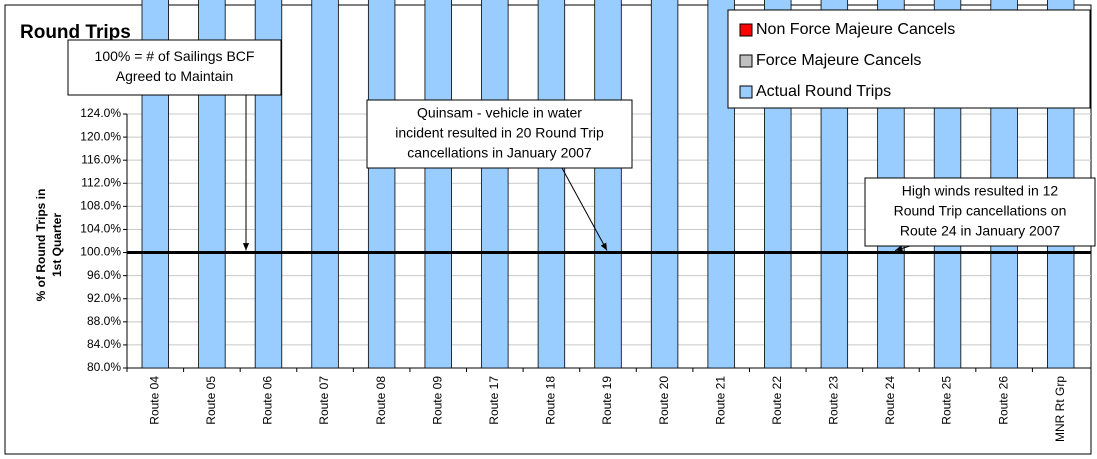  What do you see at coordinates (551, 400) in the screenshot?
I see `x-tick-label: Route 18` at bounding box center [551, 400].